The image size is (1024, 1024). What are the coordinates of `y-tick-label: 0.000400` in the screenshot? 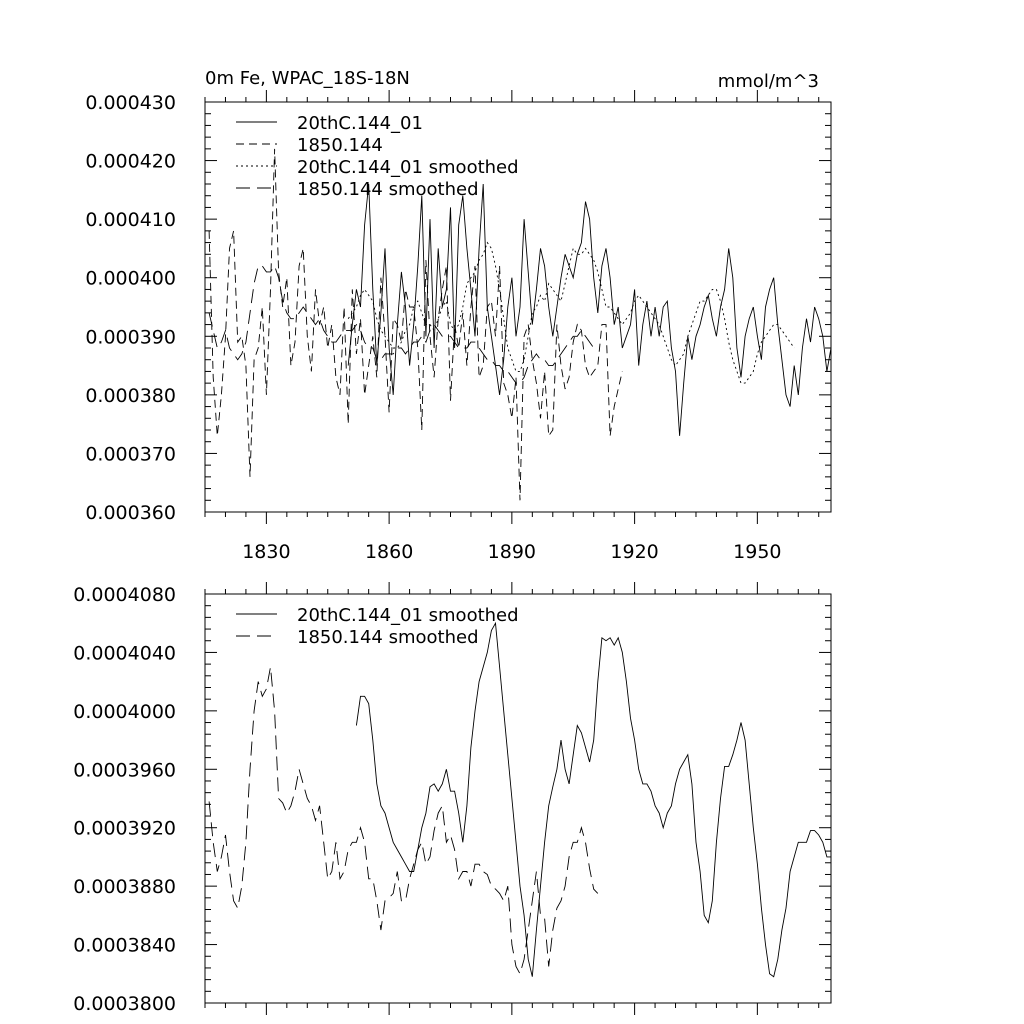 It's located at (130, 279).